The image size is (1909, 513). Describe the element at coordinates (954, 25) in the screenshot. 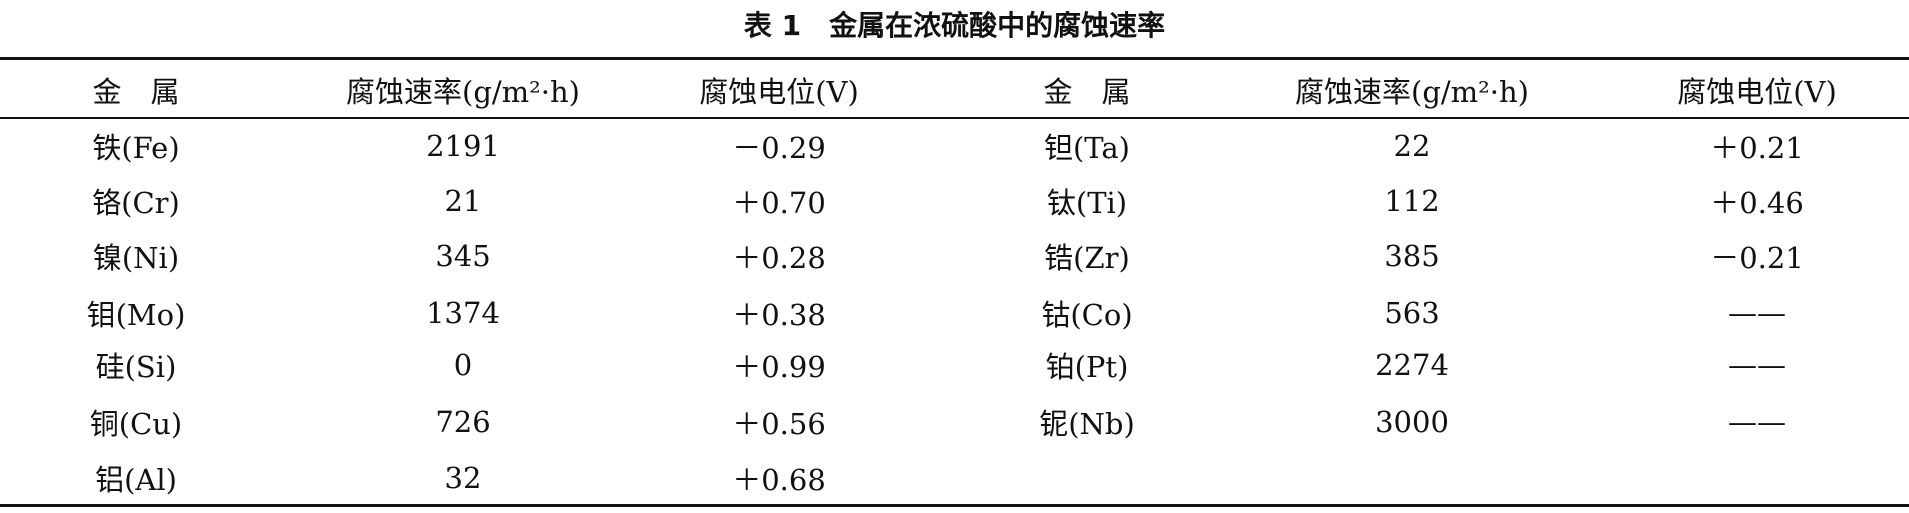

I see `table-title: 表 1 金属在浓硫酸中的腐蚀速率` at that location.